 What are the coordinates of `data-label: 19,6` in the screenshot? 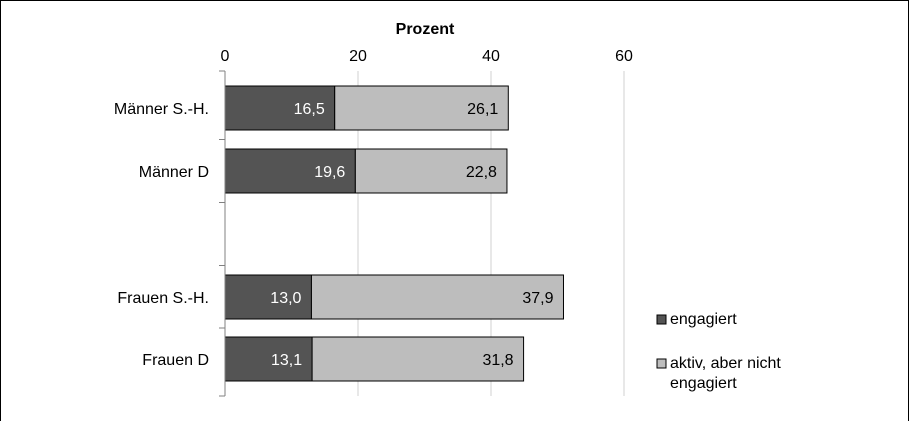 It's located at (329, 172).